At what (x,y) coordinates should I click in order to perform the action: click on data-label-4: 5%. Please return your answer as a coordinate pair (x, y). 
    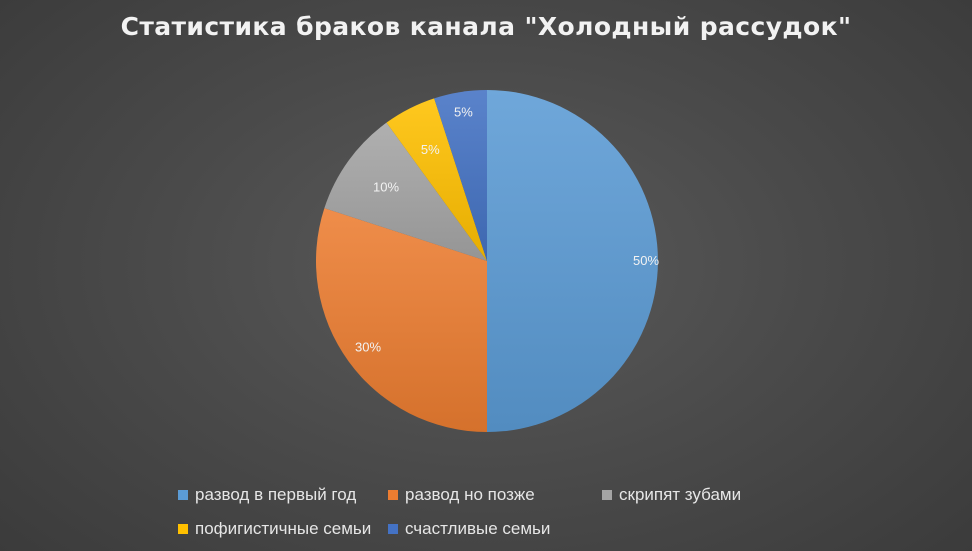
    Looking at the image, I should click on (463, 111).